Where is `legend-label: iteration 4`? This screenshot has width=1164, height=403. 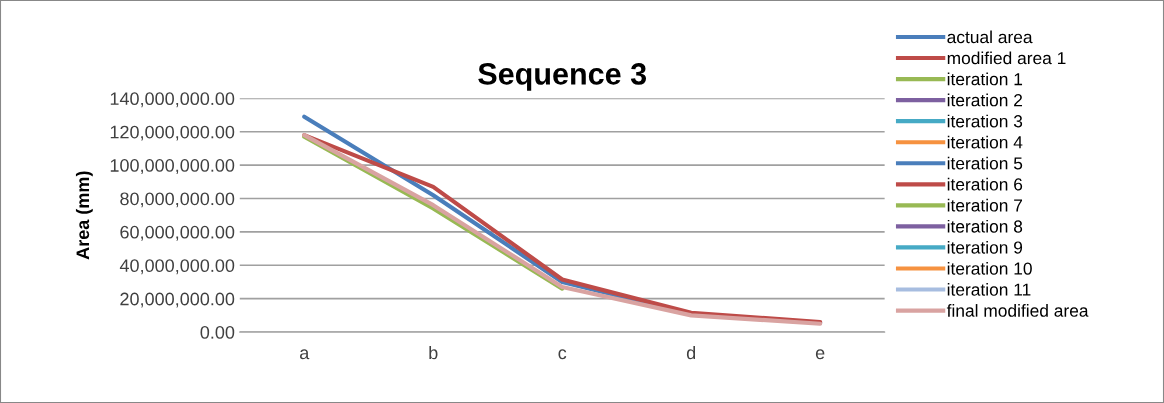
legend-label: iteration 4 is located at coordinates (985, 142).